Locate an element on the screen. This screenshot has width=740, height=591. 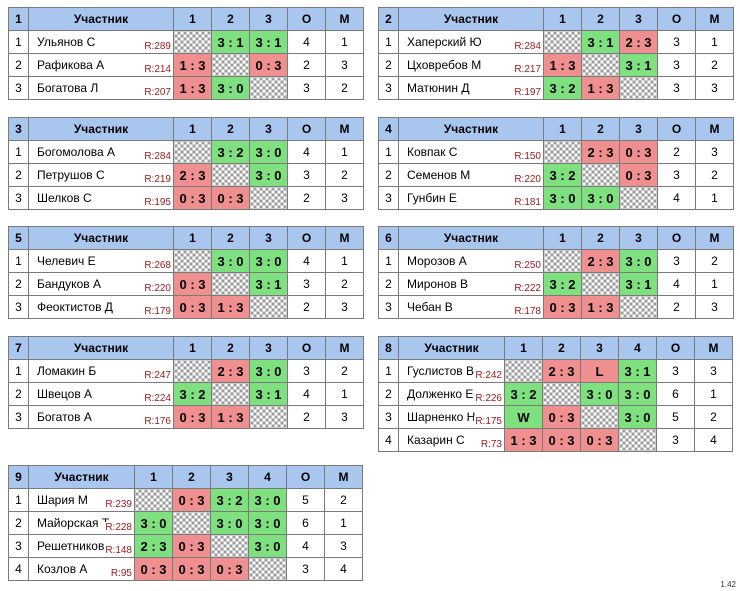
player-name: Рафикова А is located at coordinates (71, 65).